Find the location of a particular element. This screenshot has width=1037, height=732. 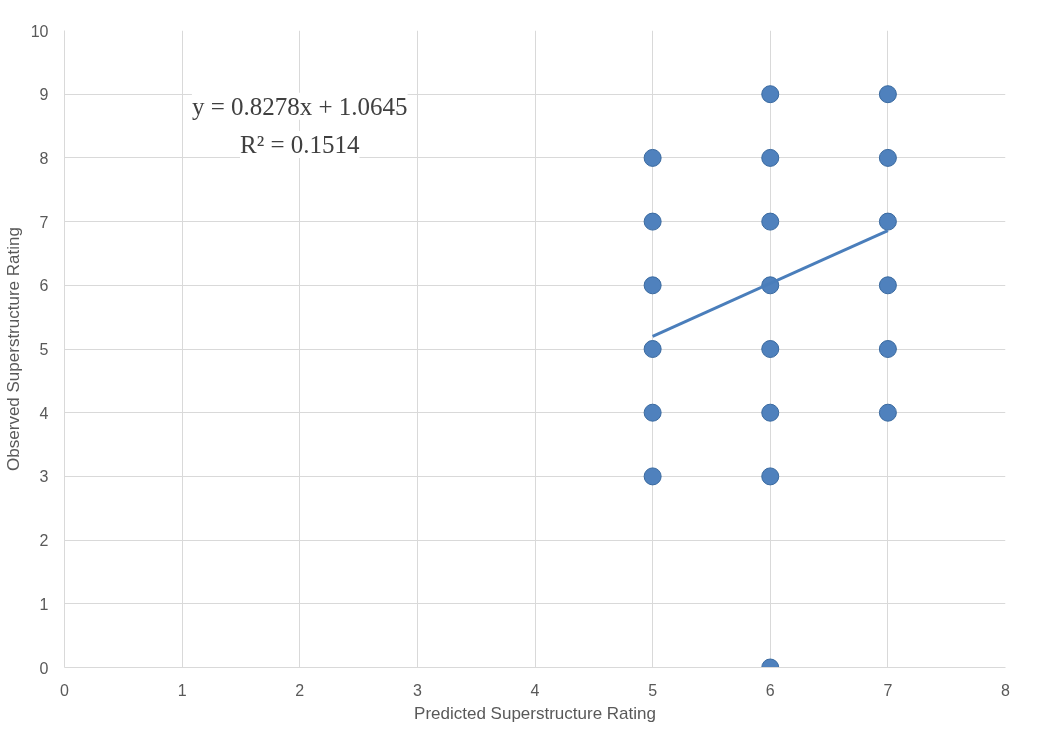

y-tick-label: 1 is located at coordinates (44, 604).